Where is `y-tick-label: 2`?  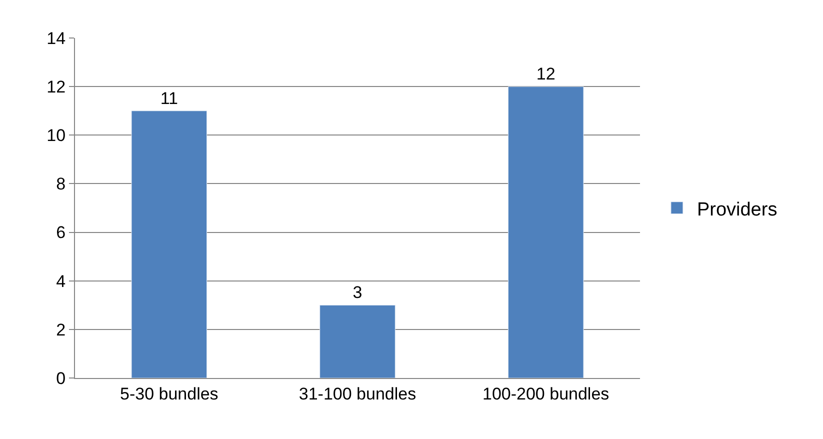
y-tick-label: 2 is located at coordinates (61, 330).